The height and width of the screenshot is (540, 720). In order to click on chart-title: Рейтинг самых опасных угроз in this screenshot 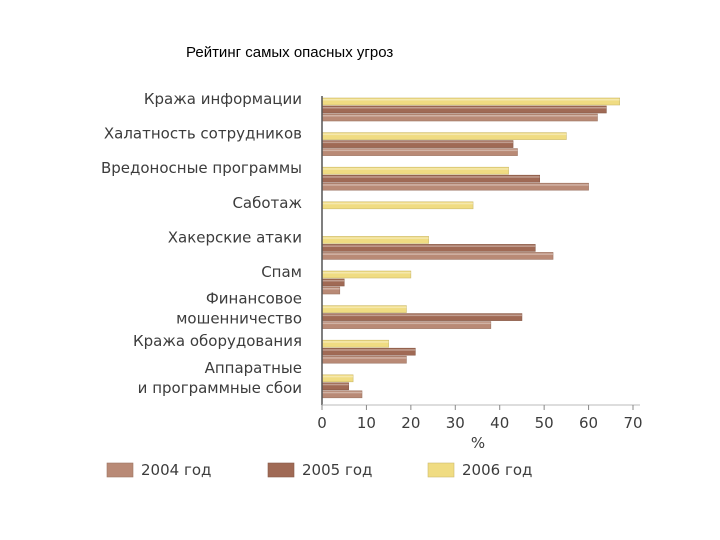, I will do `click(290, 52)`.